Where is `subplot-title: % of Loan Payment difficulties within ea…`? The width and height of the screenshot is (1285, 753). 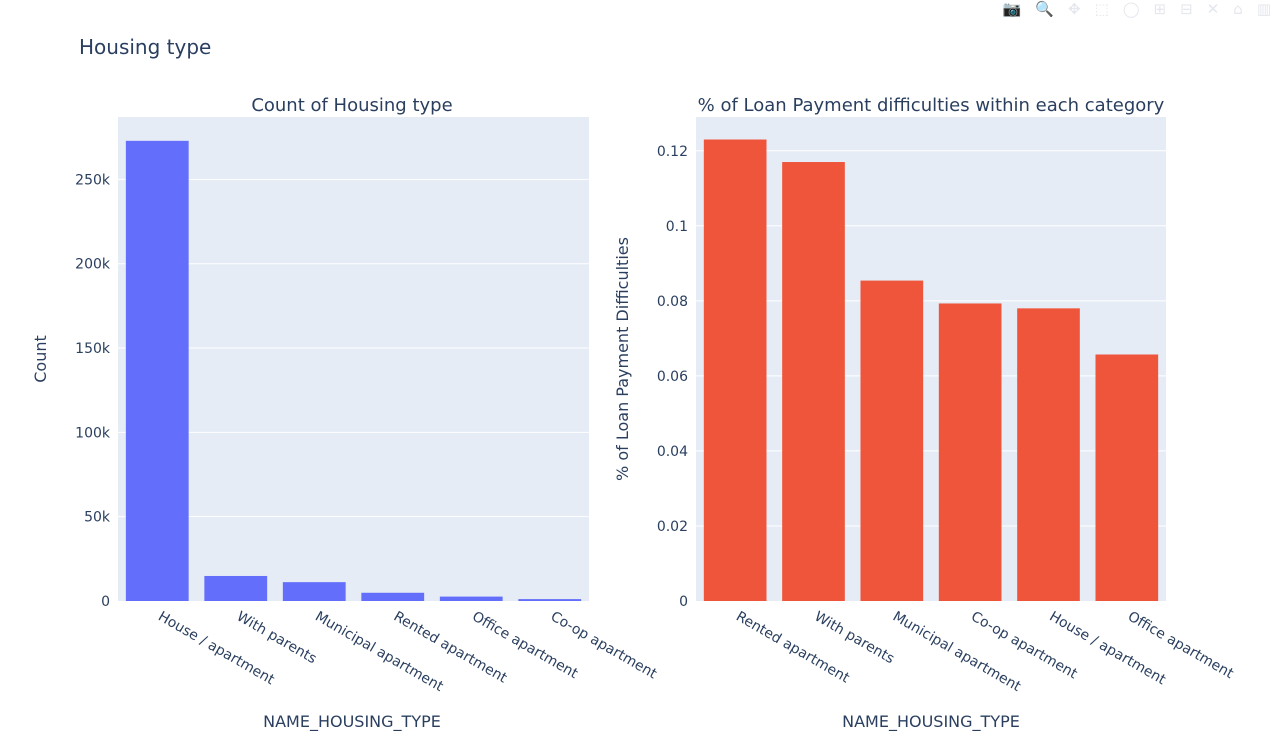 subplot-title: % of Loan Payment difficulties within ea… is located at coordinates (931, 105).